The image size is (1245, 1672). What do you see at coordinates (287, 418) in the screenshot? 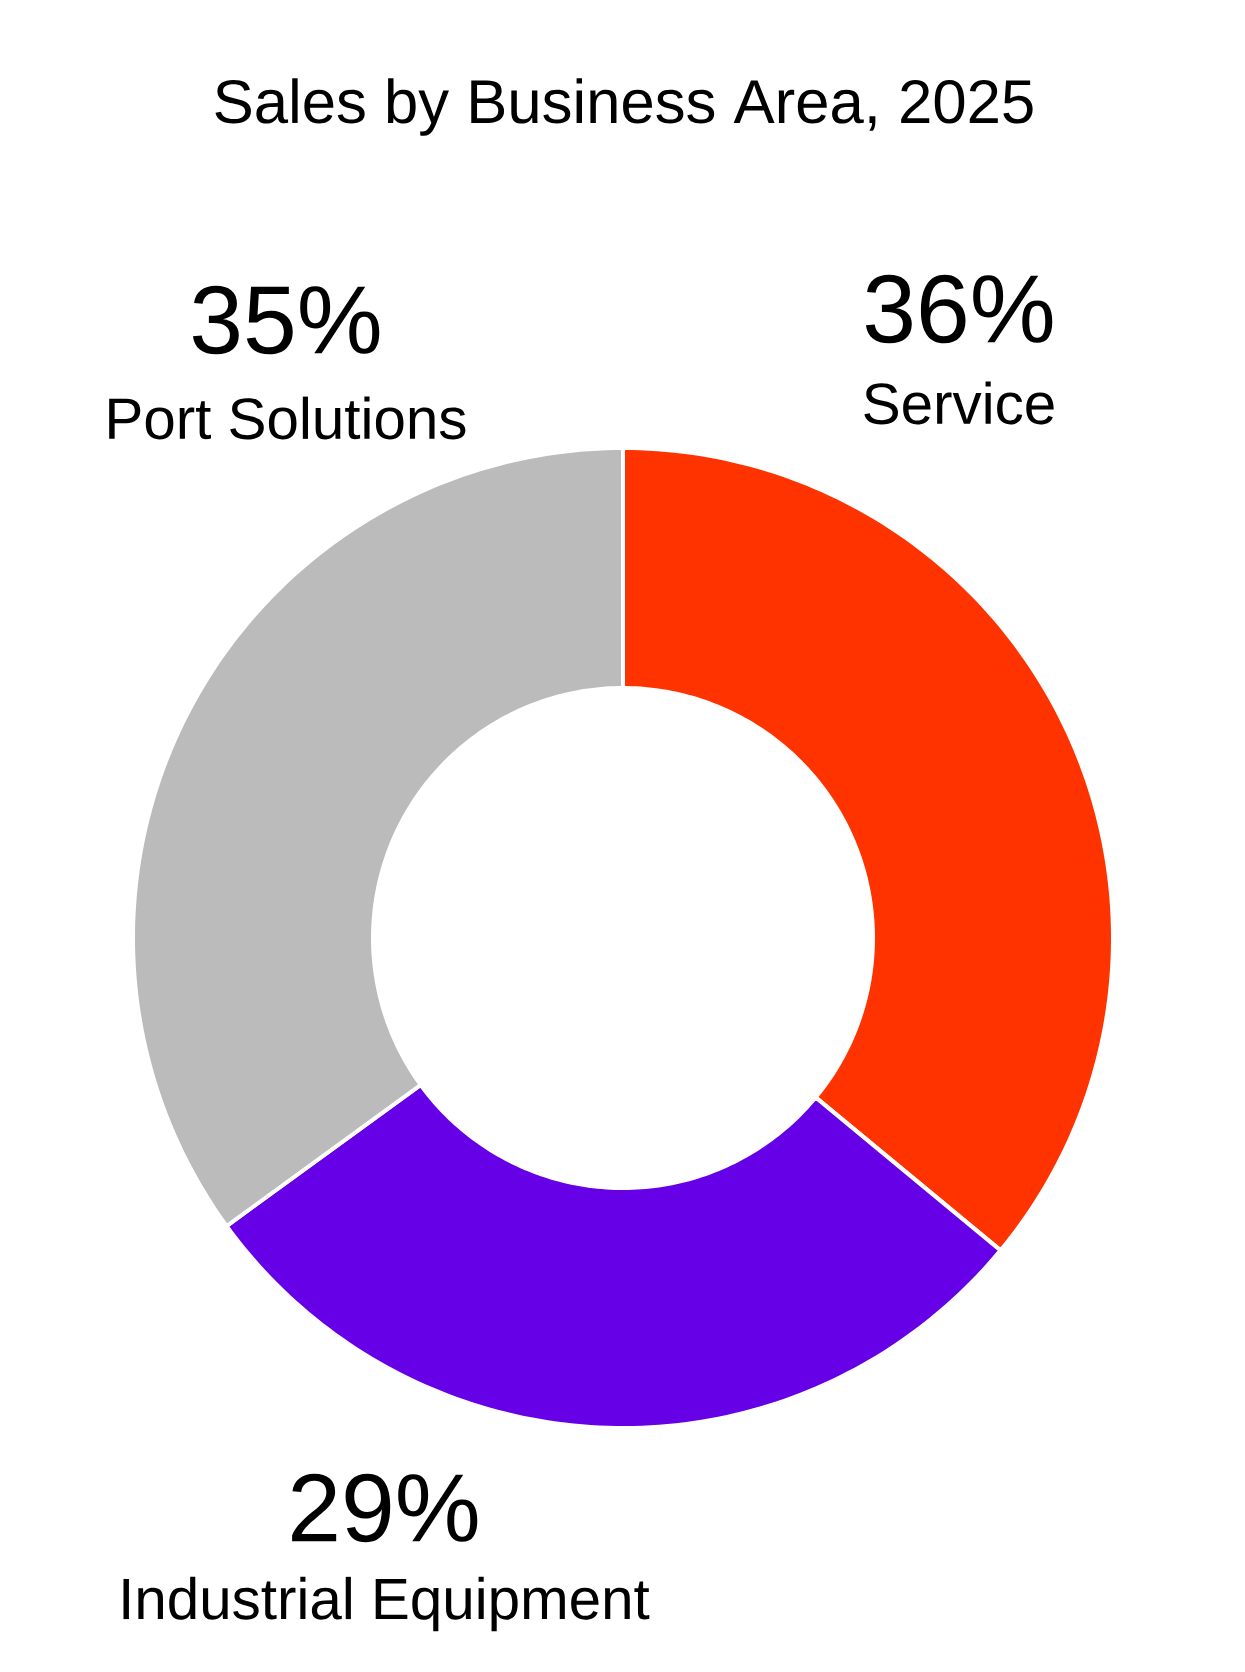
I see `slice-label: Port Solutions` at bounding box center [287, 418].